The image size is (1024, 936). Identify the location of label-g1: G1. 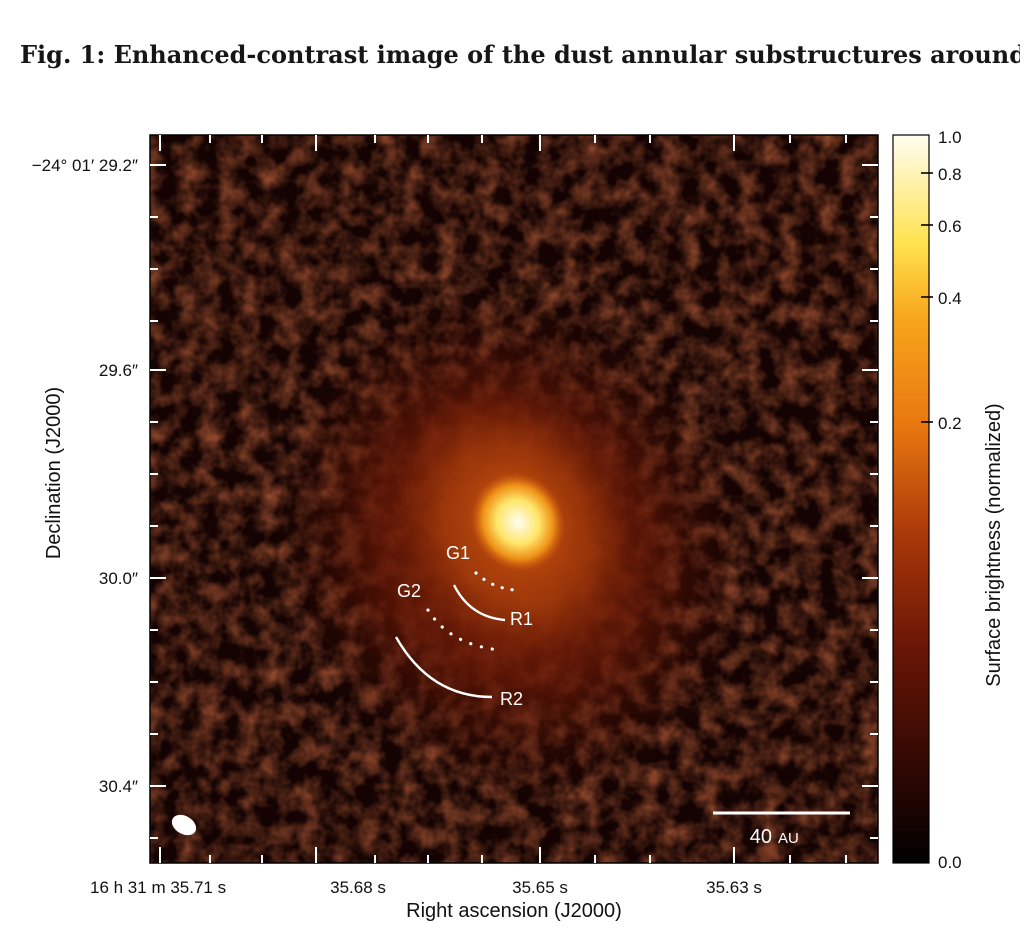
(458, 553).